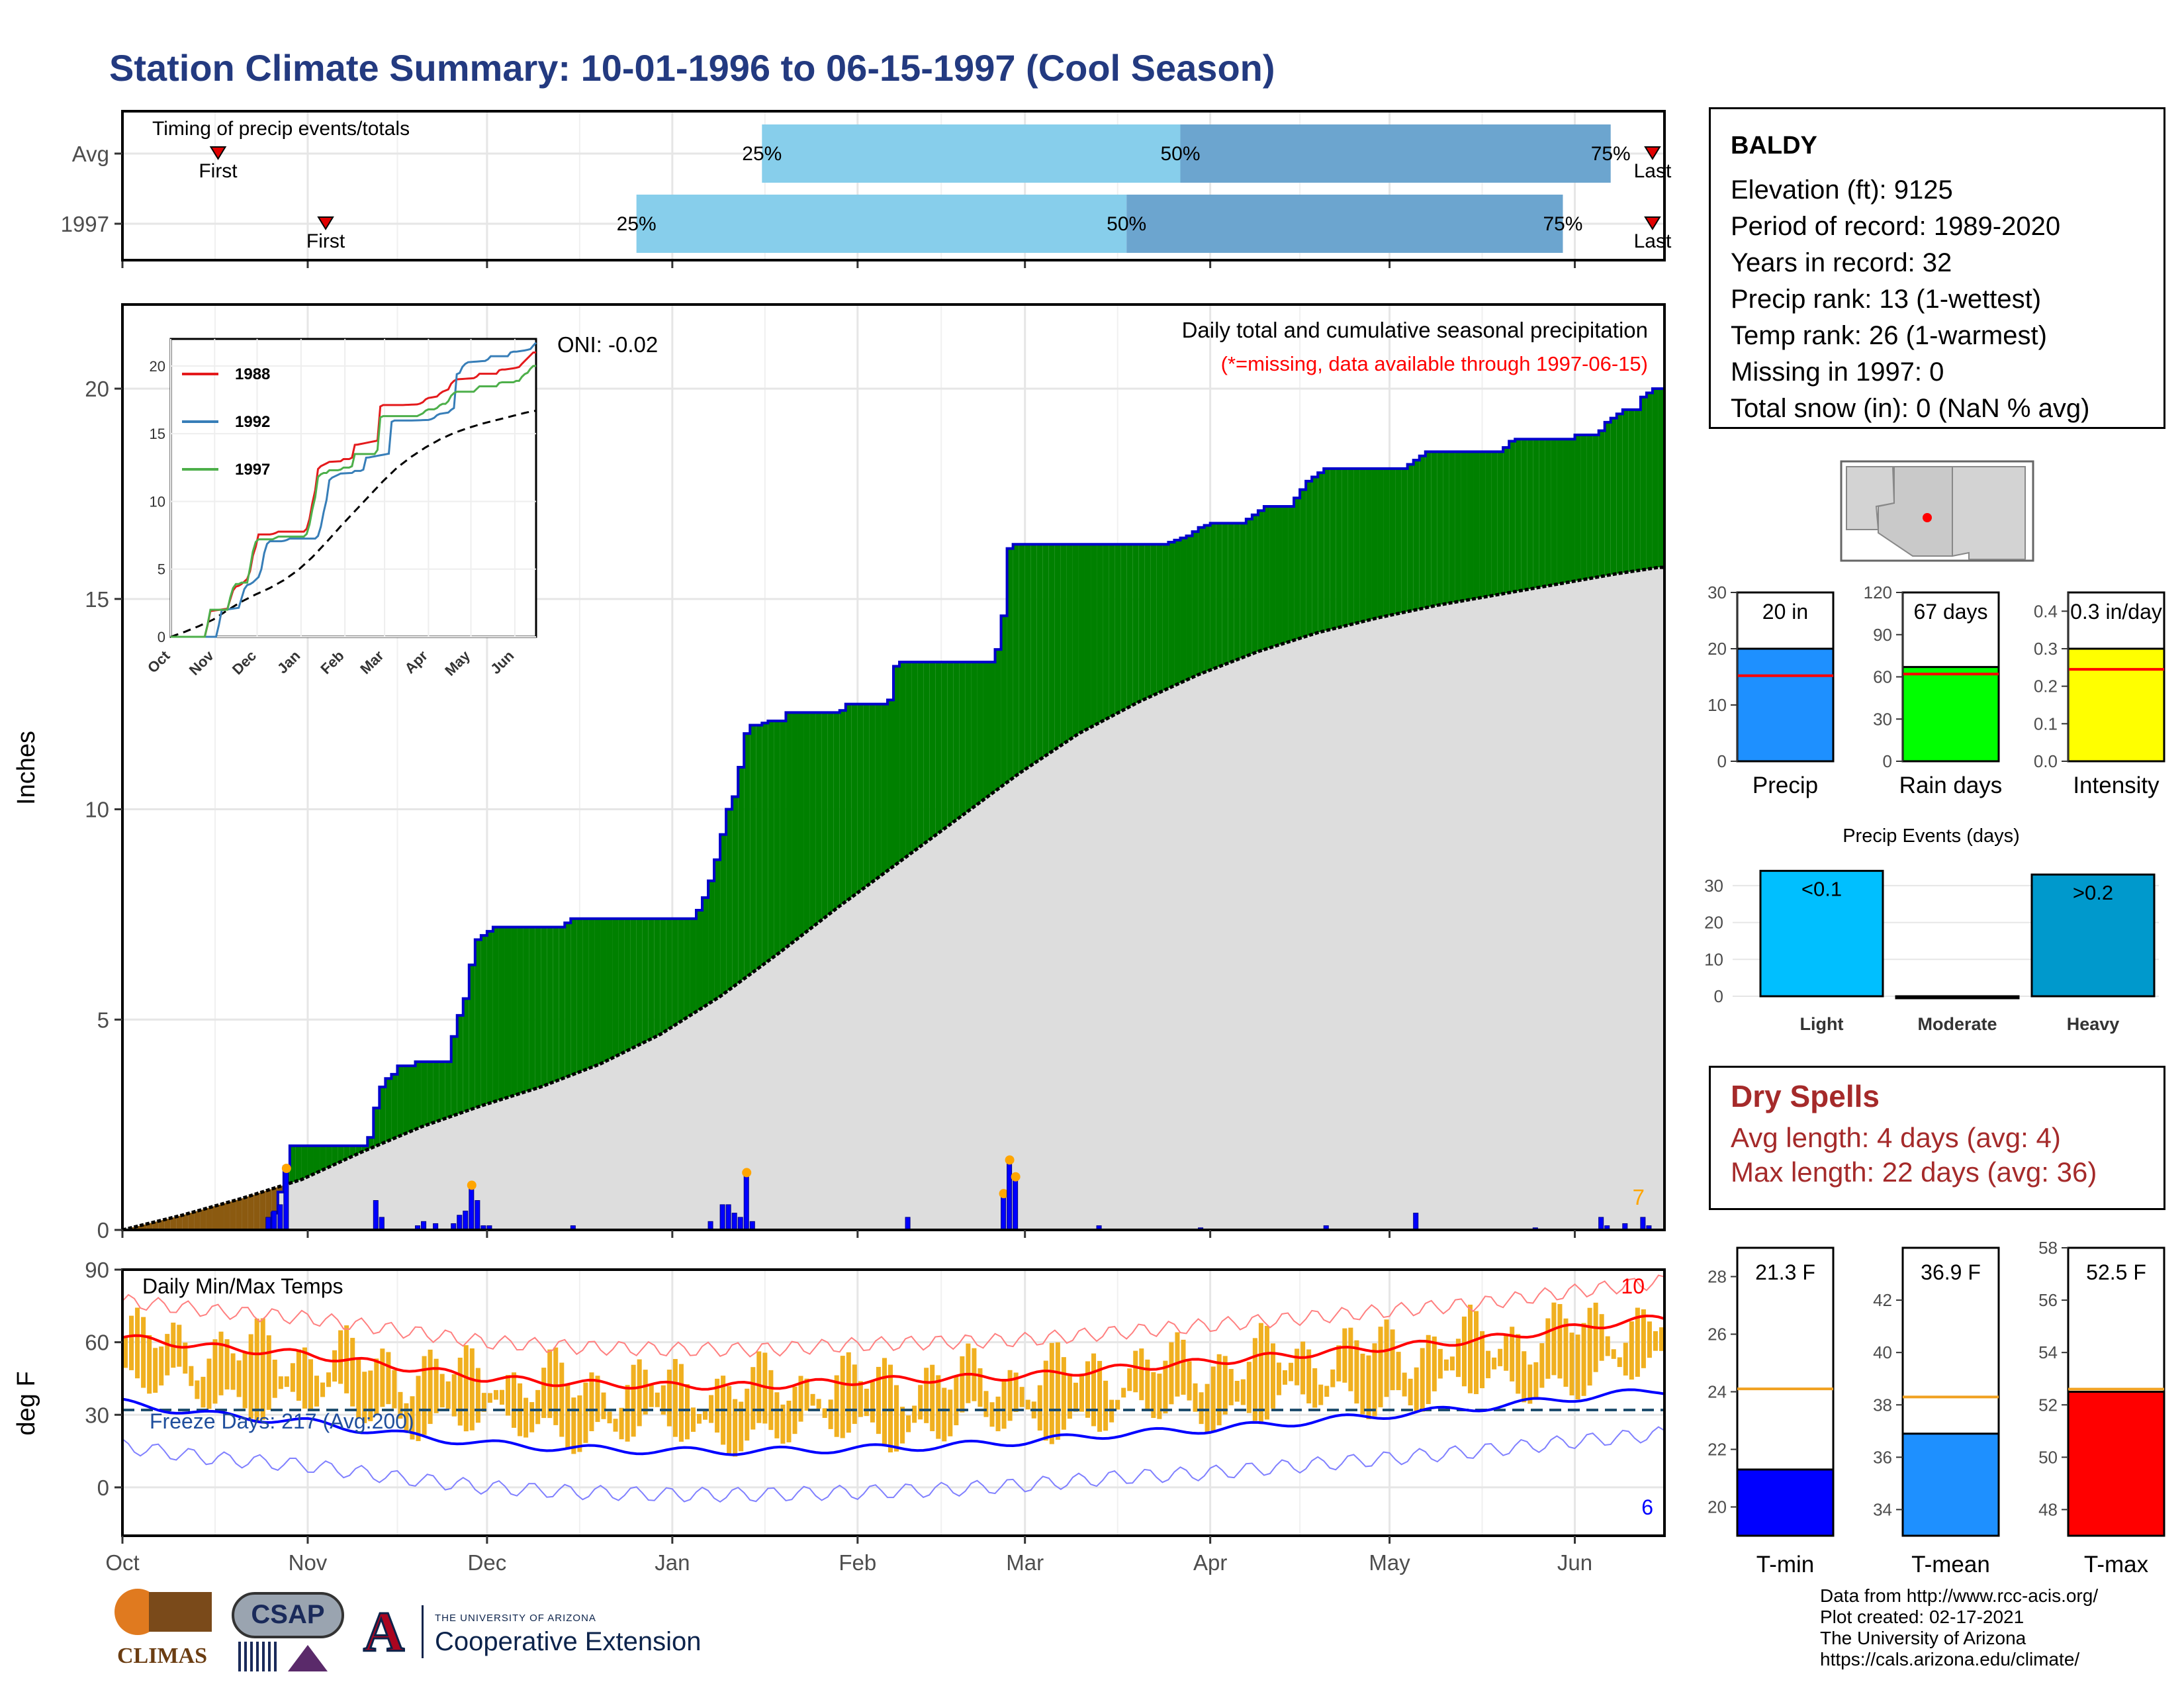 The height and width of the screenshot is (1688, 2184). I want to click on month-label: Apr, so click(1210, 1562).